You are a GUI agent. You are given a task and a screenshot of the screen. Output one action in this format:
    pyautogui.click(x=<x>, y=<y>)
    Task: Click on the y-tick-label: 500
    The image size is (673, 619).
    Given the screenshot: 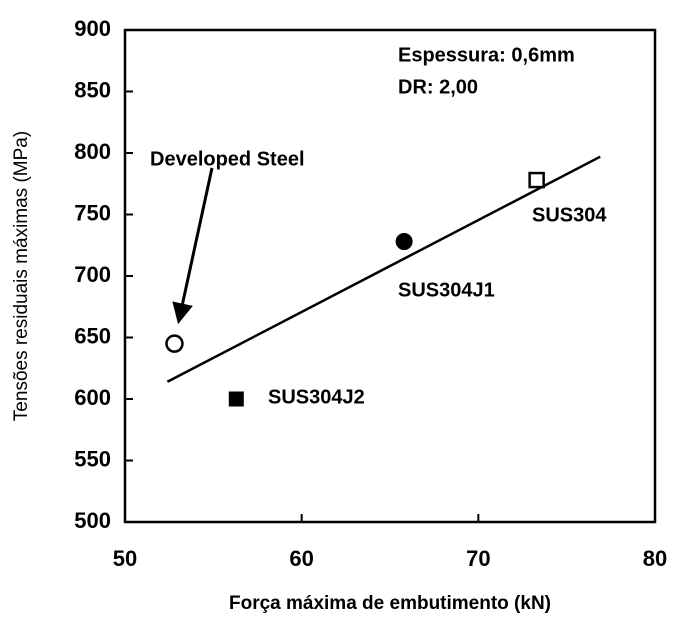 What is the action you would take?
    pyautogui.click(x=92, y=520)
    